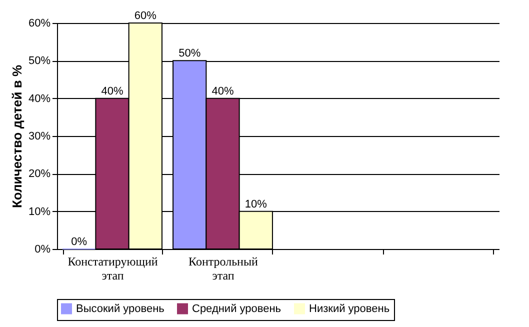 This screenshot has width=529, height=327. What do you see at coordinates (39, 61) in the screenshot?
I see `y-tick-label: 50%` at bounding box center [39, 61].